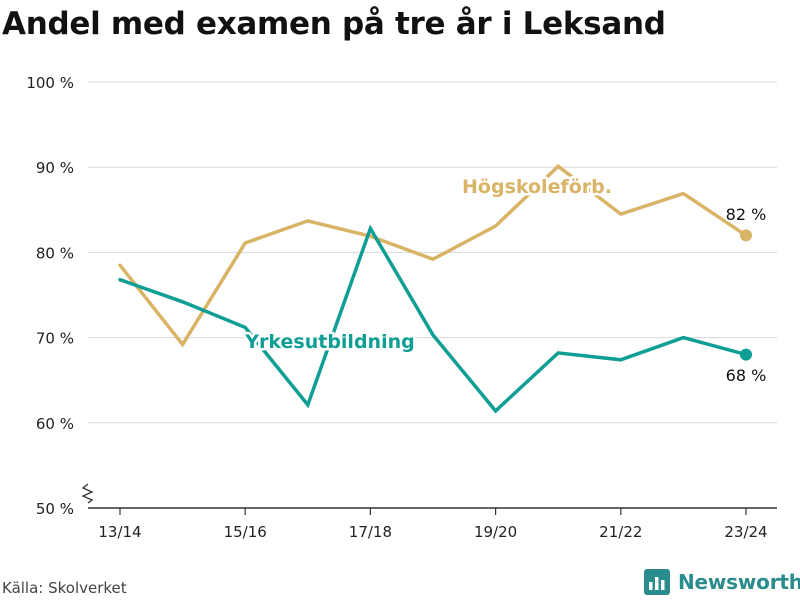 This screenshot has height=600, width=800. Describe the element at coordinates (245, 532) in the screenshot. I see `x-tick-label: 15/16` at that location.